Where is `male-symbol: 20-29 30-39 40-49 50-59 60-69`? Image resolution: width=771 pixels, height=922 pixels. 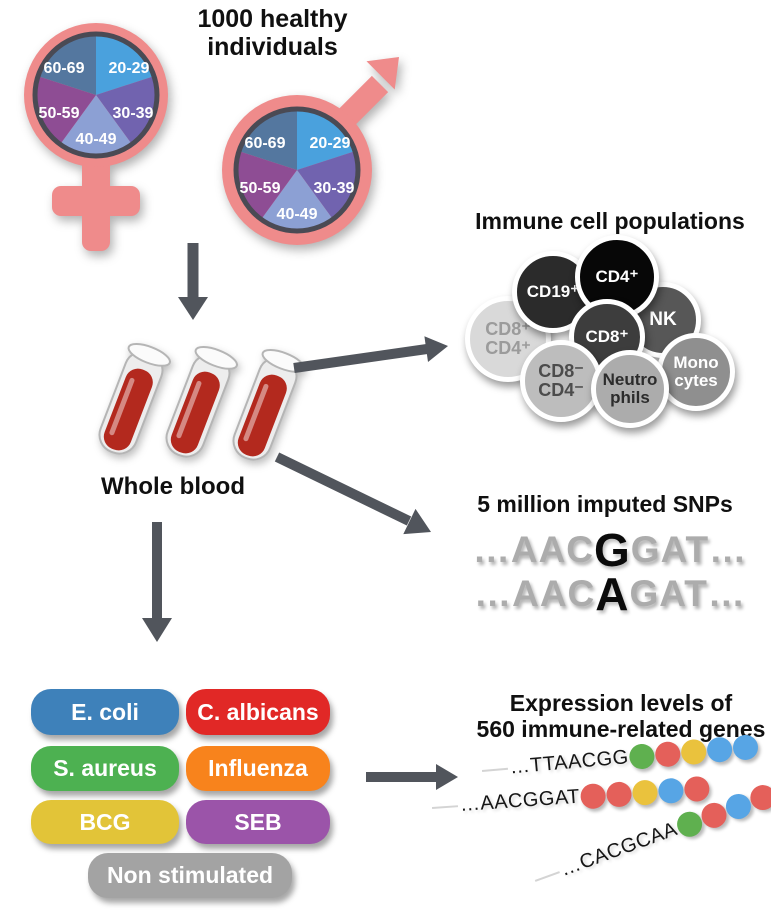
male-symbol: 20-29 30-39 40-49 50-59 60-69 is located at coordinates (310, 151).